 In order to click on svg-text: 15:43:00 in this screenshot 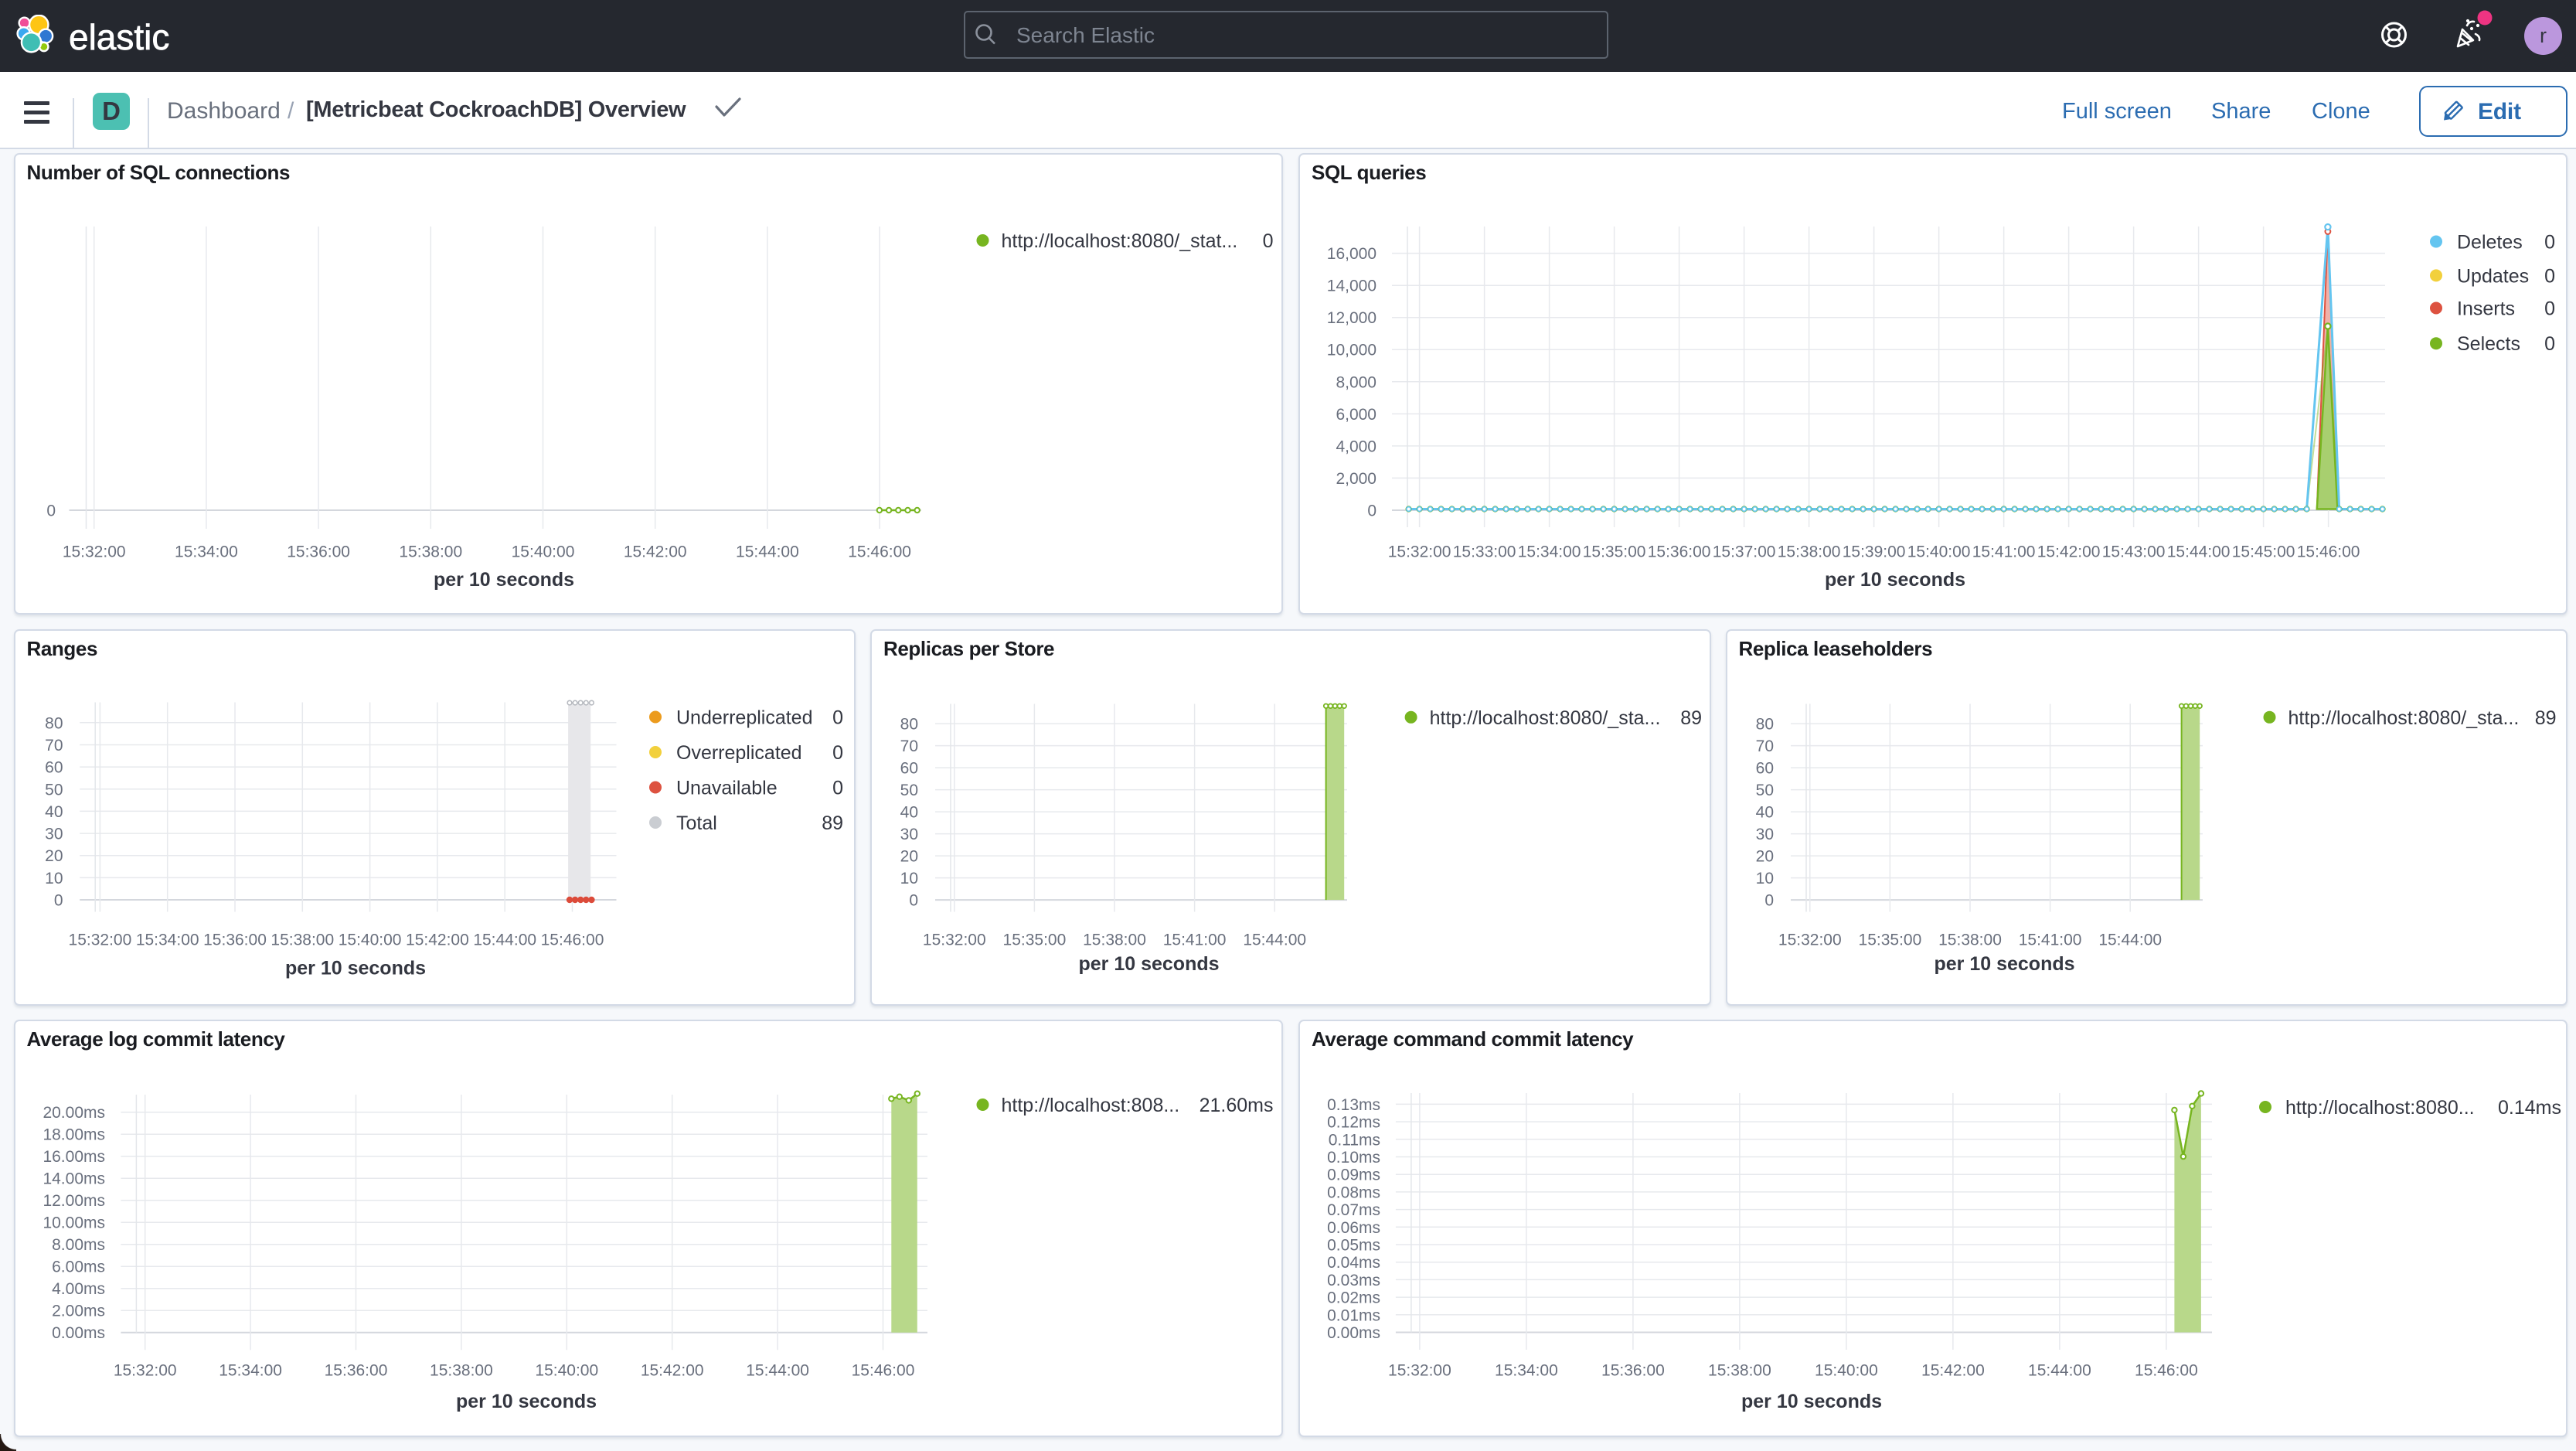, I will do `click(2134, 552)`.